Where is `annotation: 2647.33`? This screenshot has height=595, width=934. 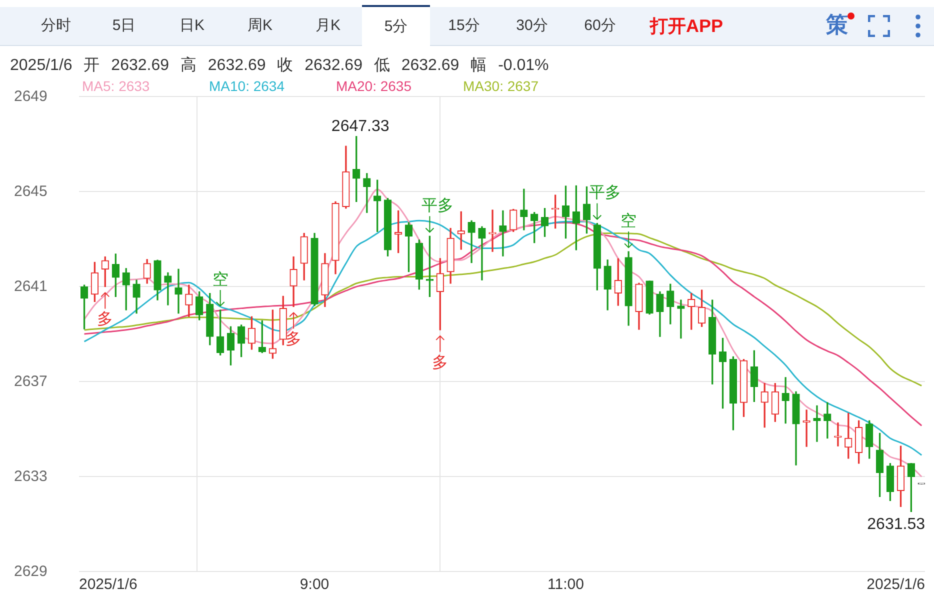
annotation: 2647.33 is located at coordinates (360, 126).